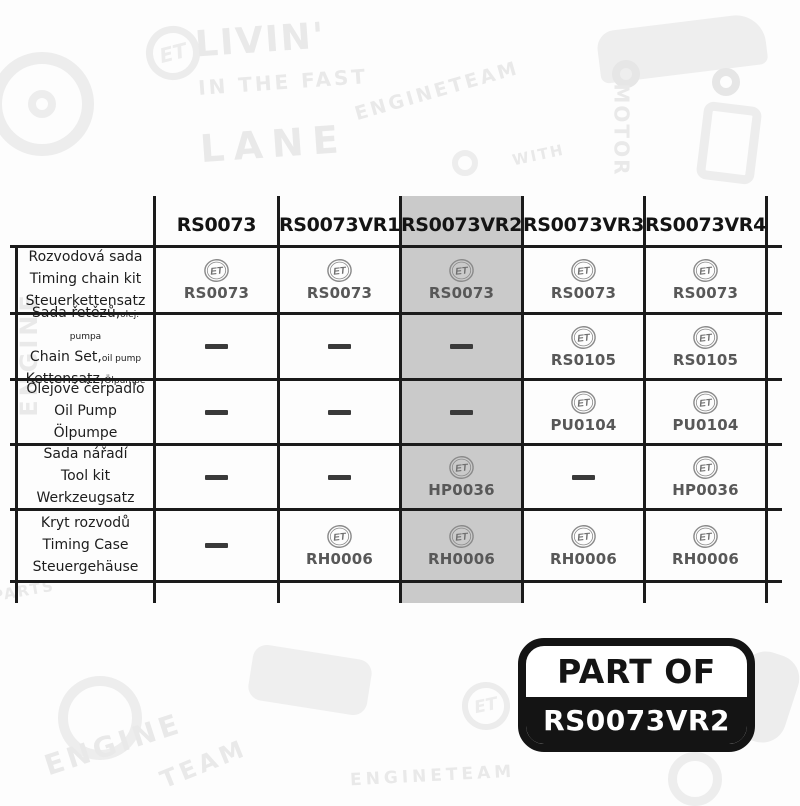 Image resolution: width=800 pixels, height=806 pixels. I want to click on jerrycan-icon, so click(729, 143).